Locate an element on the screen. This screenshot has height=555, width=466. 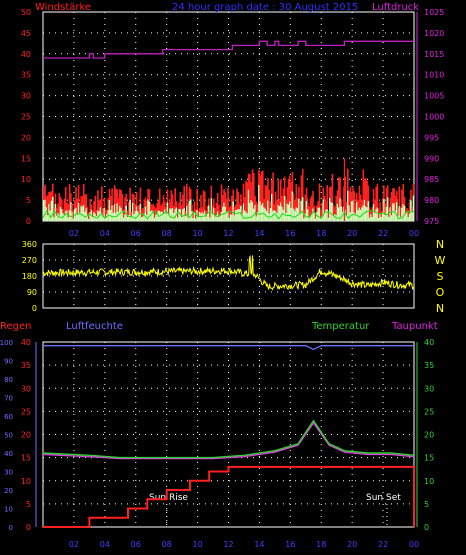
temperature-tick-label: 35 is located at coordinates (429, 365).